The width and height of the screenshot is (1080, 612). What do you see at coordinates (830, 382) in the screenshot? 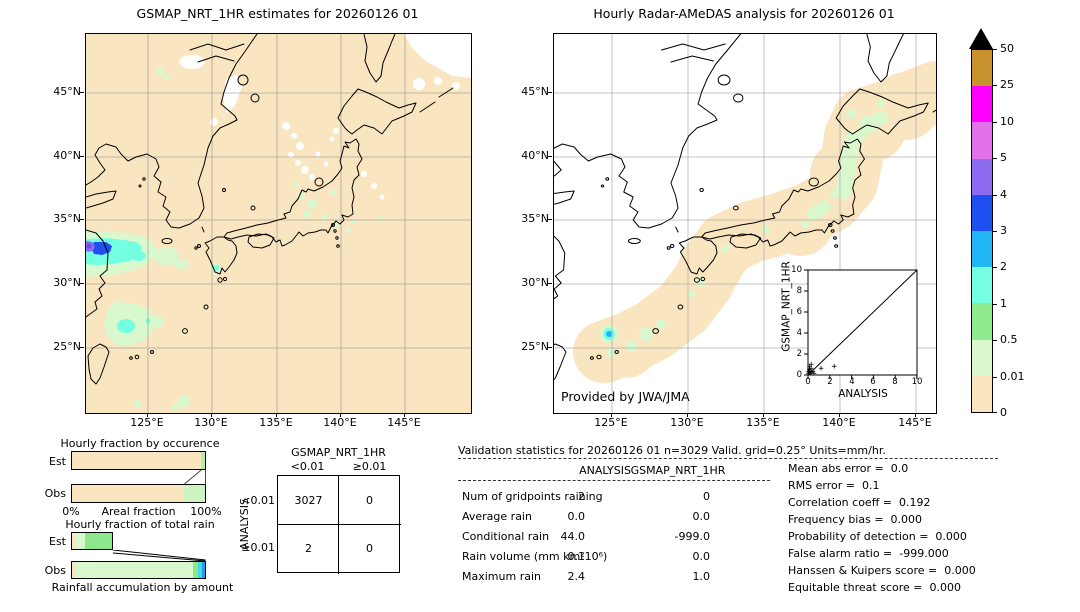
I see `inset-x-tick: 2` at bounding box center [830, 382].